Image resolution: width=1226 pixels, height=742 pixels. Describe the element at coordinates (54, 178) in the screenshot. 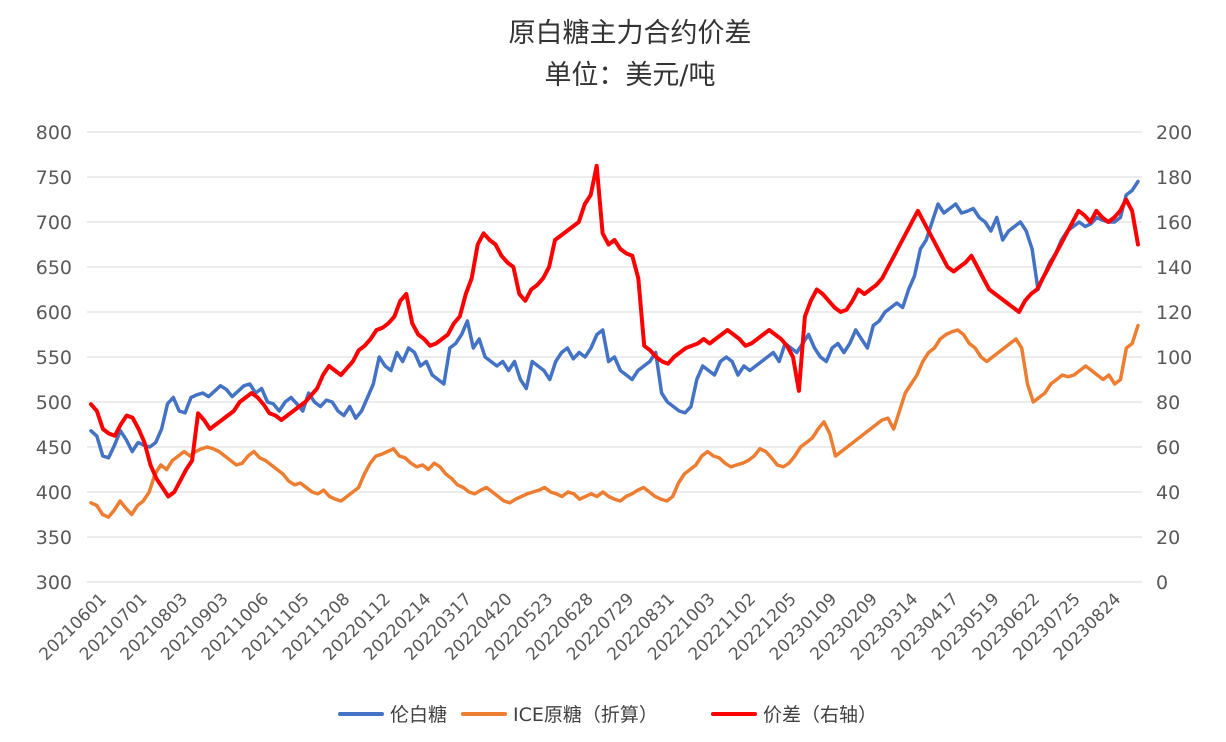

I see `y-left-tick-label: 750` at that location.